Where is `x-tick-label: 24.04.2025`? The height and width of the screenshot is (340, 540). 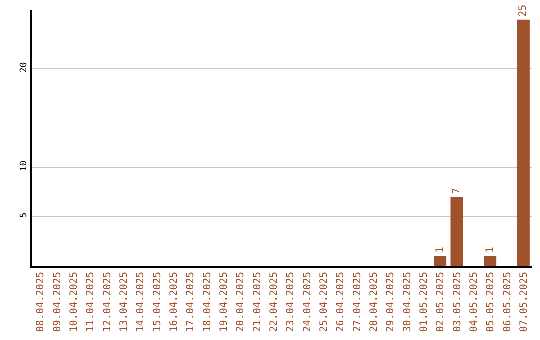 x-tick-label: 24.04.2025 is located at coordinates (308, 302).